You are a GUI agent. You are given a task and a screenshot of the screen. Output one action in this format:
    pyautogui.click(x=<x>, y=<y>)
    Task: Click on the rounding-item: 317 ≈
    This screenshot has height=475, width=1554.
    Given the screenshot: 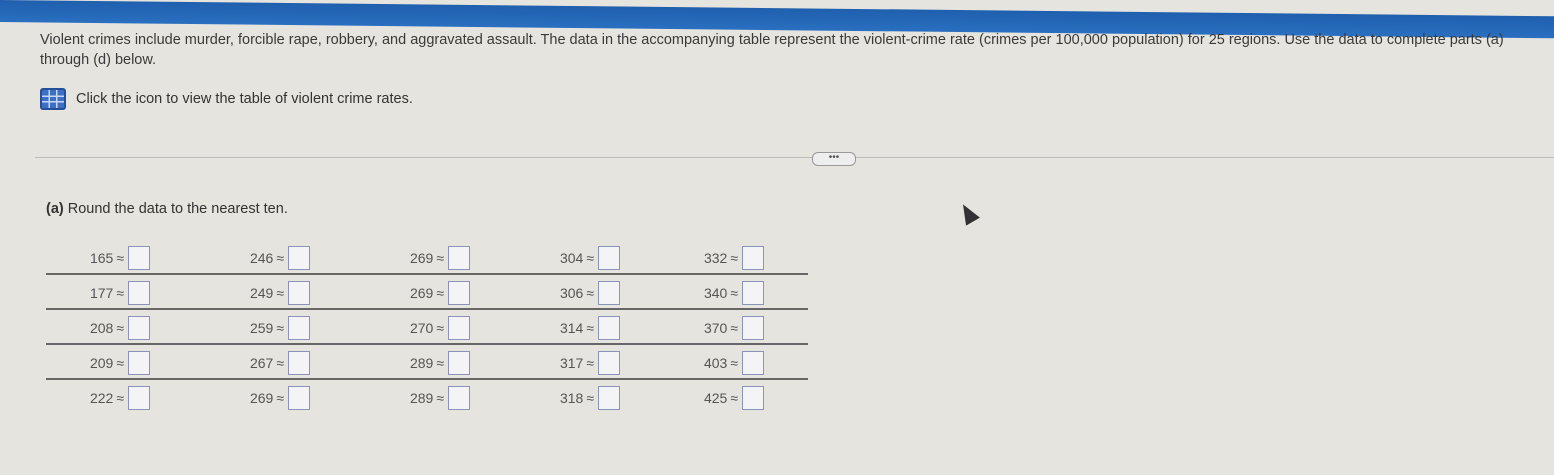 What is the action you would take?
    pyautogui.click(x=578, y=363)
    